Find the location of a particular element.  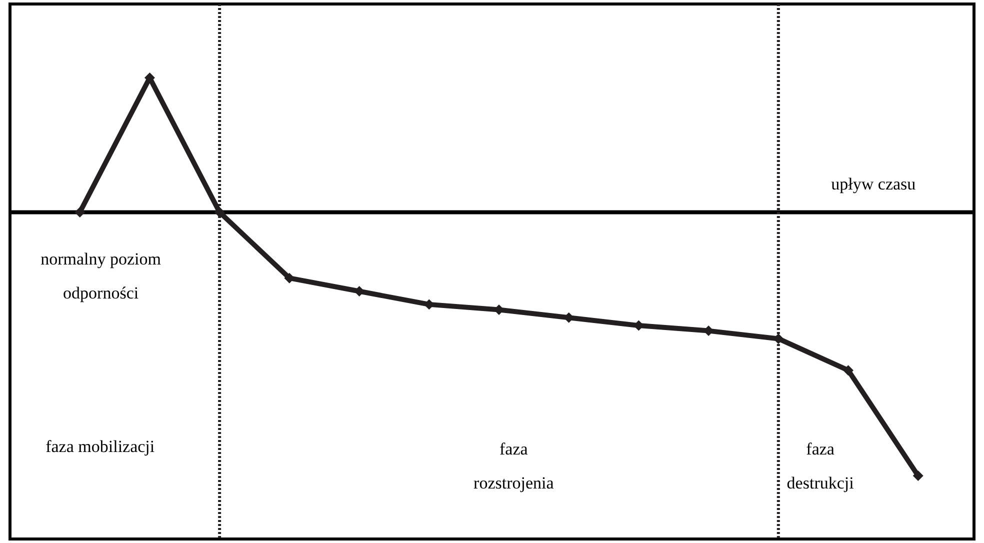

annotation: faza mobilizacji is located at coordinates (100, 446).